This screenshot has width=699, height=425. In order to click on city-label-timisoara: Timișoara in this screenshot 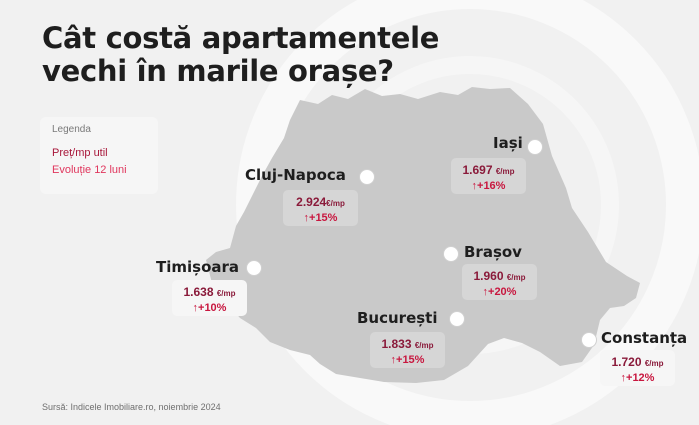, I will do `click(198, 267)`.